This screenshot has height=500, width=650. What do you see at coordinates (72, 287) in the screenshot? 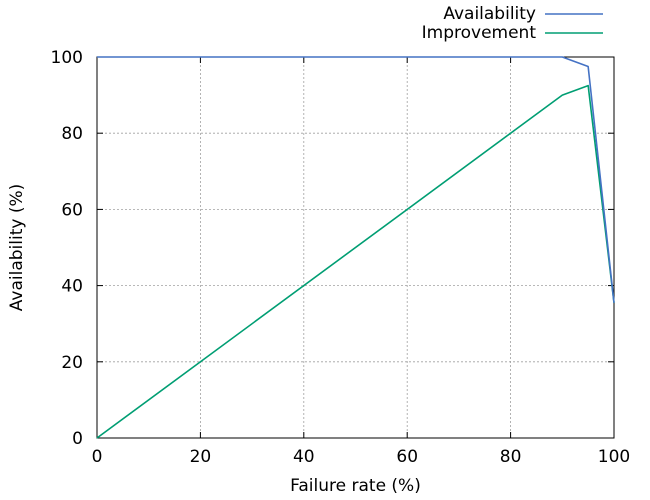
I see `y-tick-label: 40` at bounding box center [72, 287].